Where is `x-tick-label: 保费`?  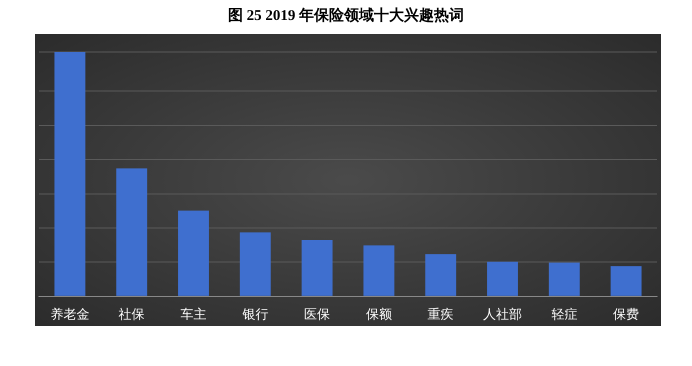 x-tick-label: 保费 is located at coordinates (626, 315).